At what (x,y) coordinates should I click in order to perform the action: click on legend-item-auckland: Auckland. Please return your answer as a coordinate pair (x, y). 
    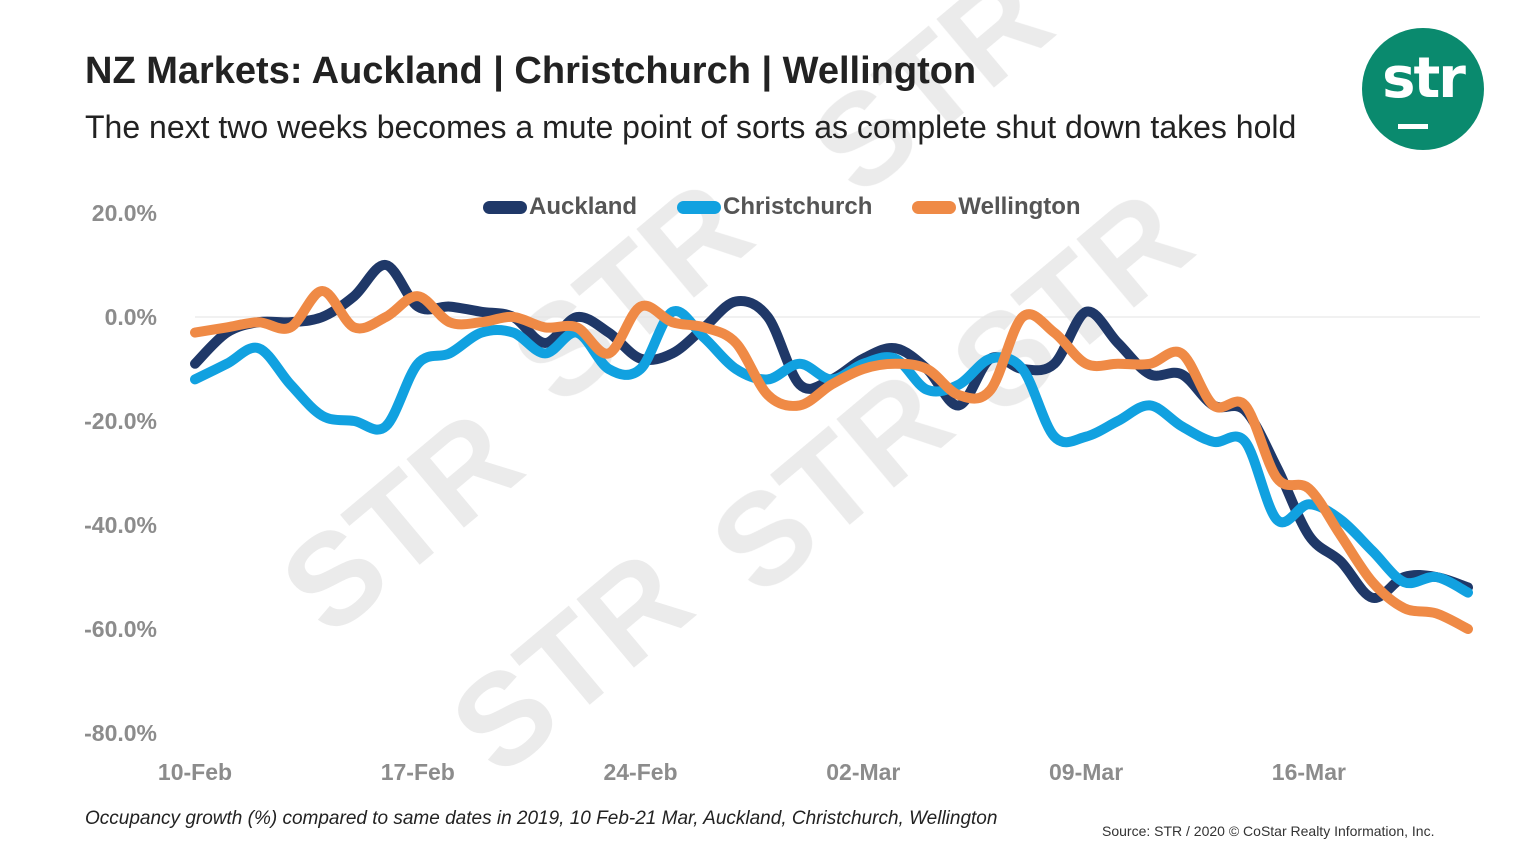
    Looking at the image, I should click on (560, 207).